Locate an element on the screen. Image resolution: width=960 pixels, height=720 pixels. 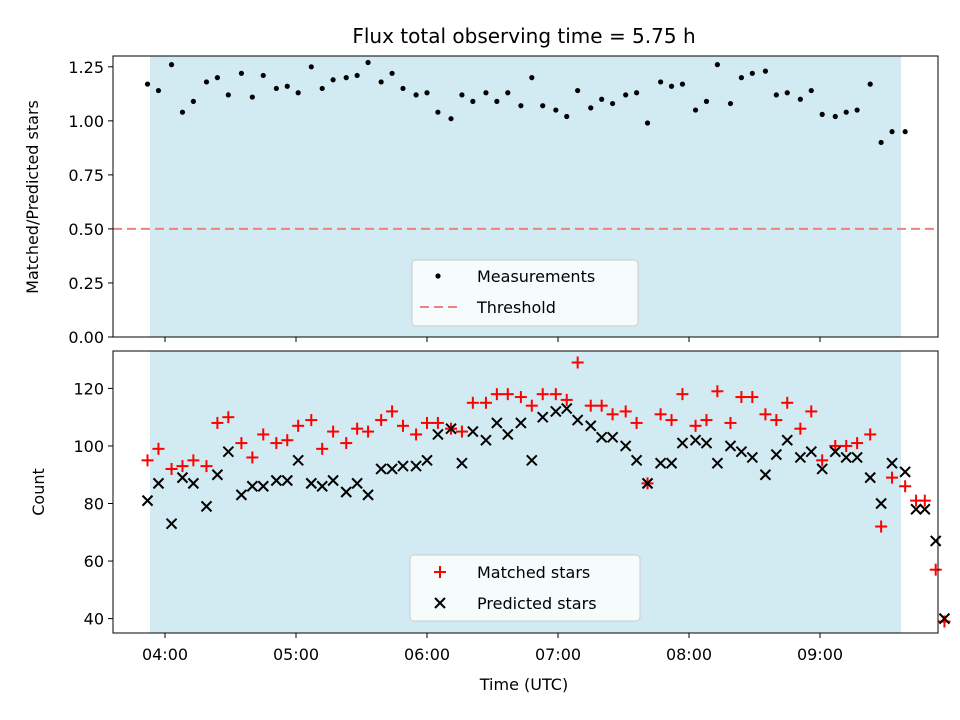
ratio-y-tick-label: 1.00 is located at coordinates (86, 121).